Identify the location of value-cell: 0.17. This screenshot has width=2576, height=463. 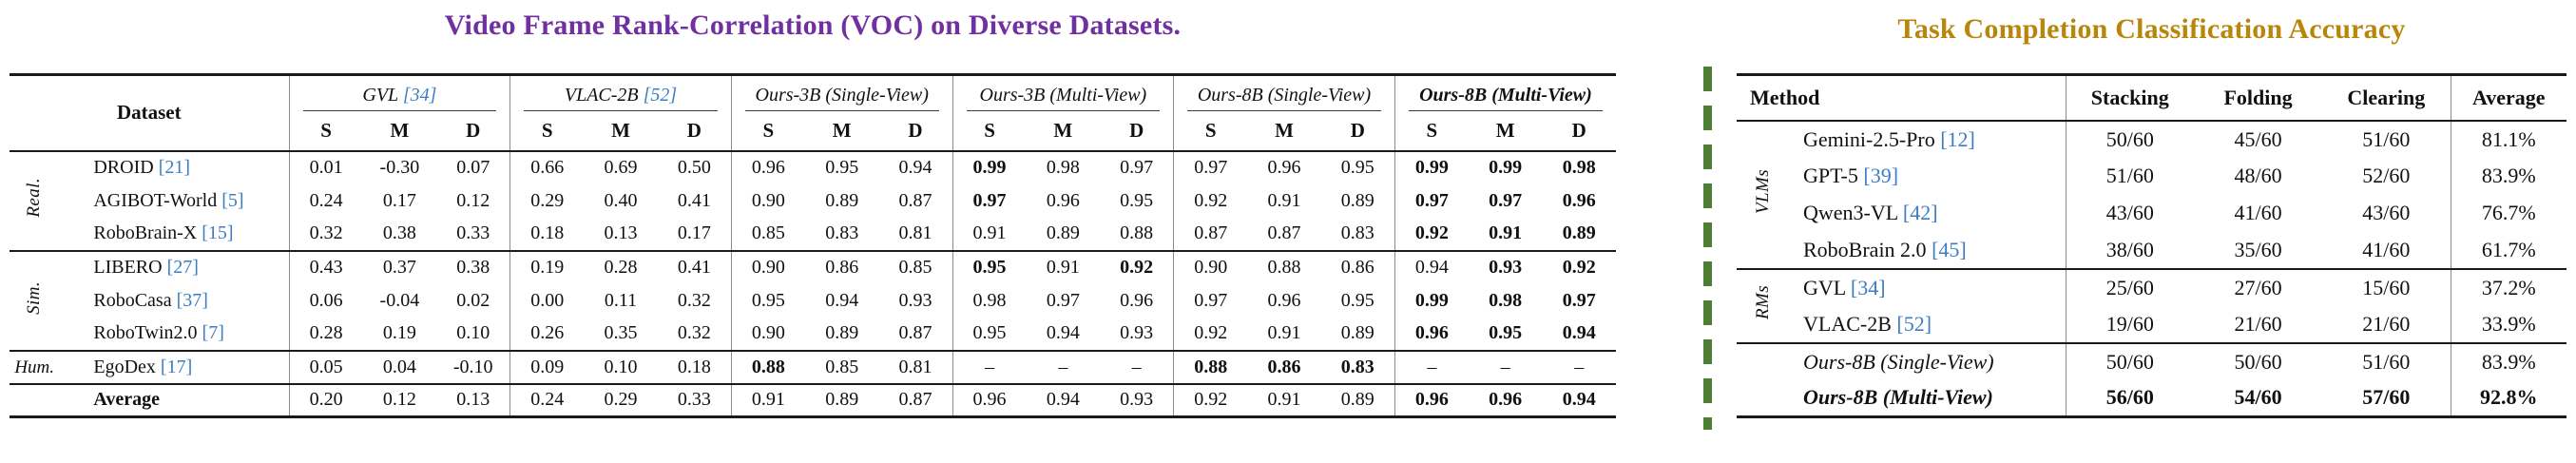
(694, 233).